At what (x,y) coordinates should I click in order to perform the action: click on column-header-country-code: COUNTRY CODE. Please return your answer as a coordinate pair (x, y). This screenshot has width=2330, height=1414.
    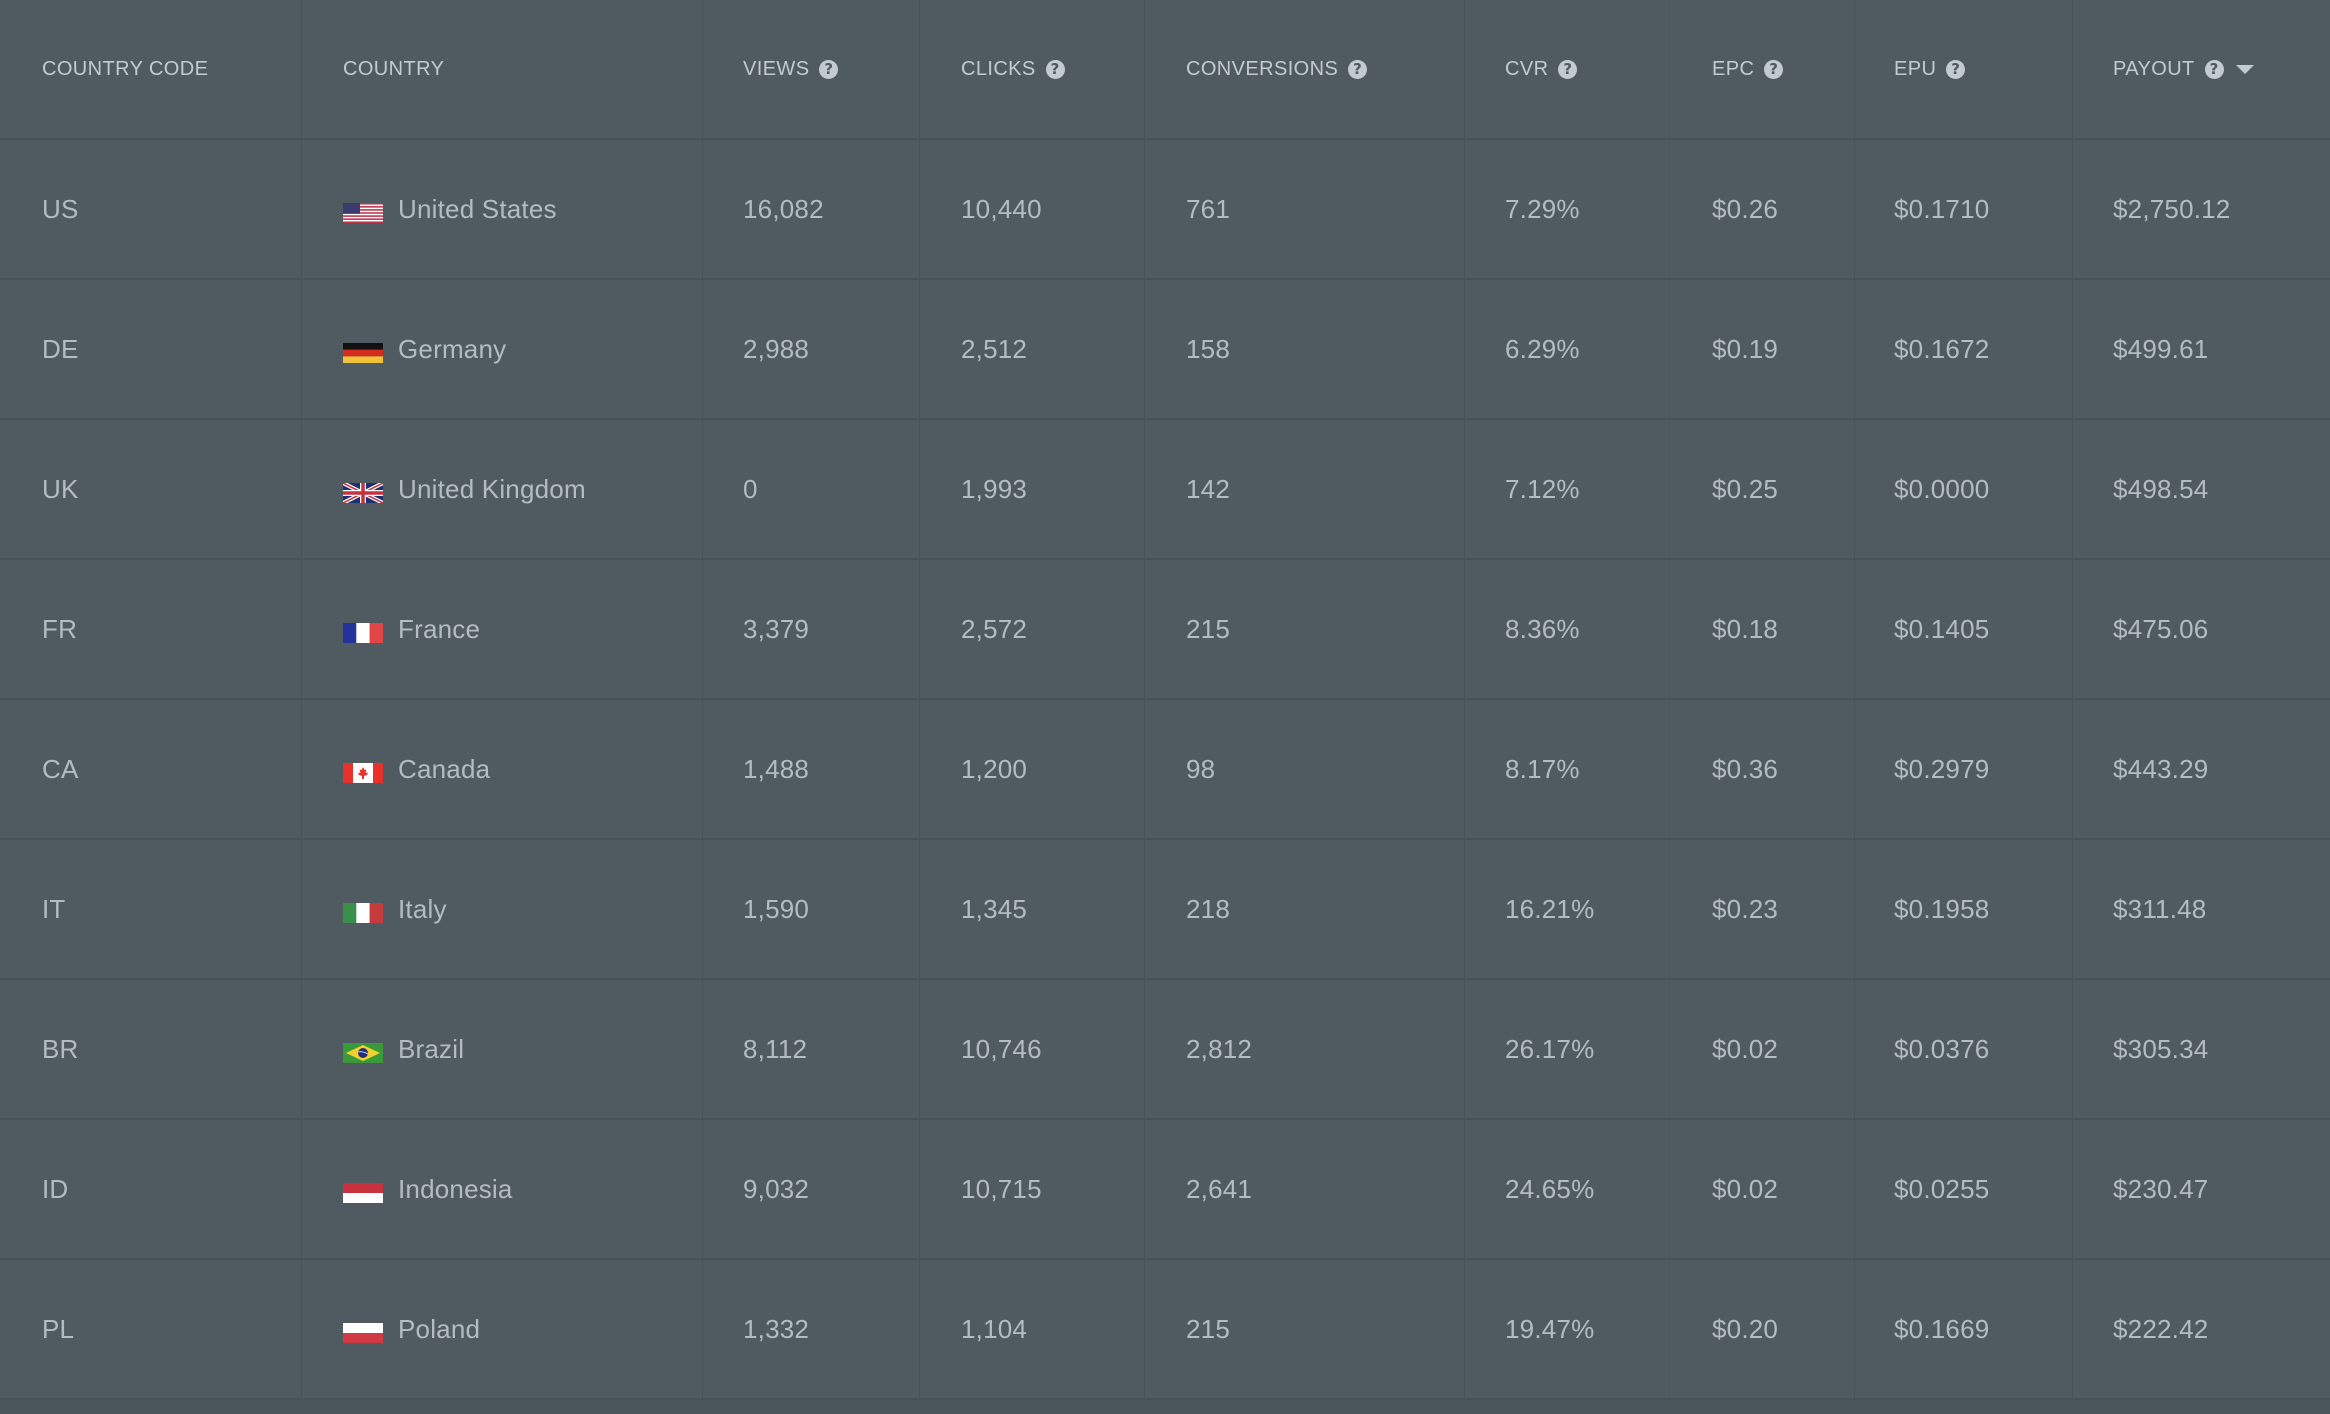
    Looking at the image, I should click on (151, 69).